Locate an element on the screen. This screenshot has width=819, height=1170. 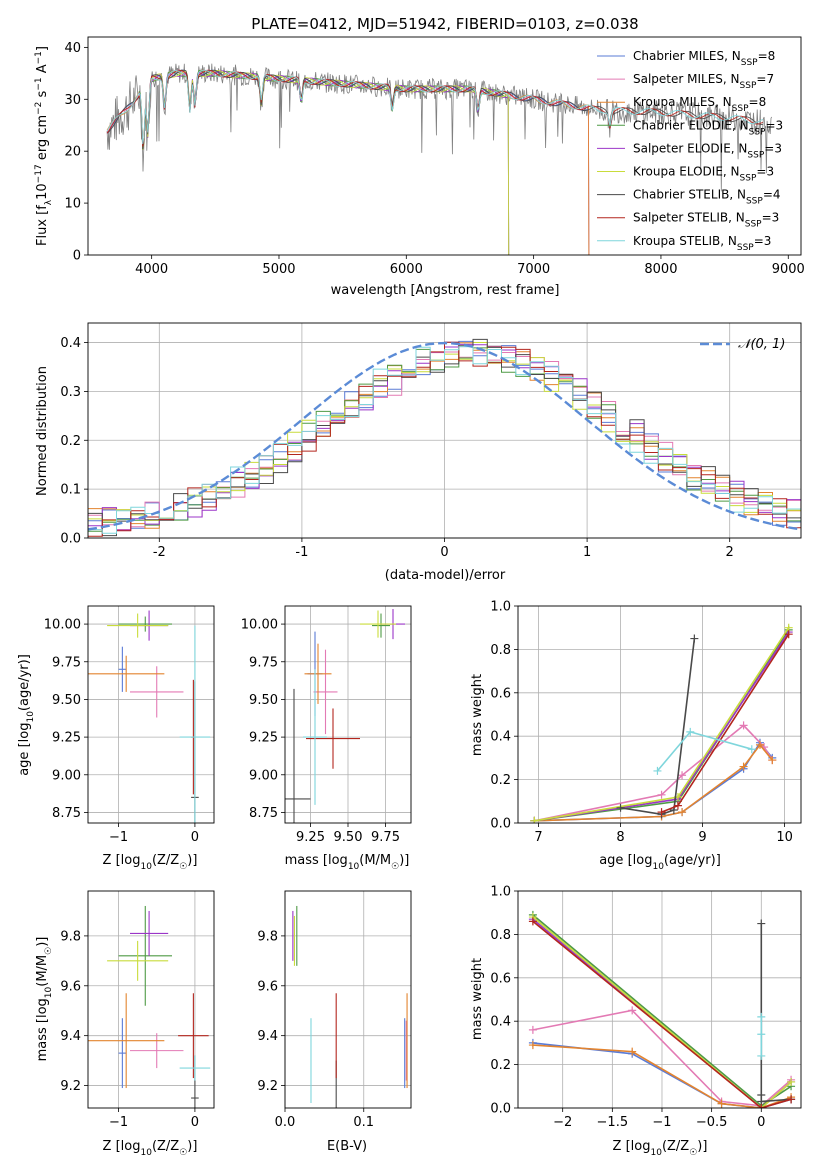
label-part: 10 is located at coordinates (354, 867).